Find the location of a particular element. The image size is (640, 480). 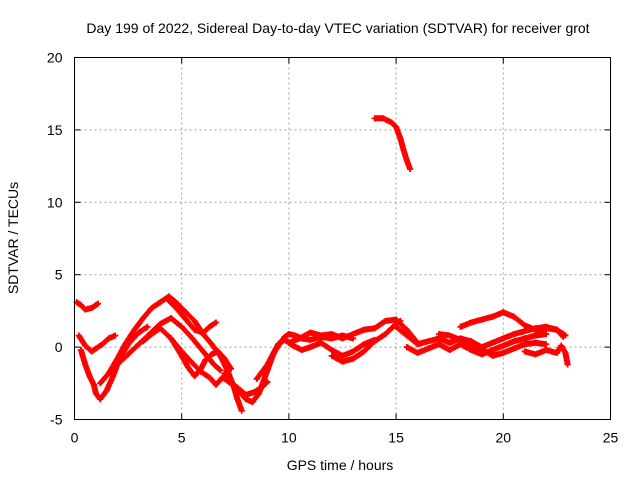

series-arc-b is located at coordinates (97, 343).